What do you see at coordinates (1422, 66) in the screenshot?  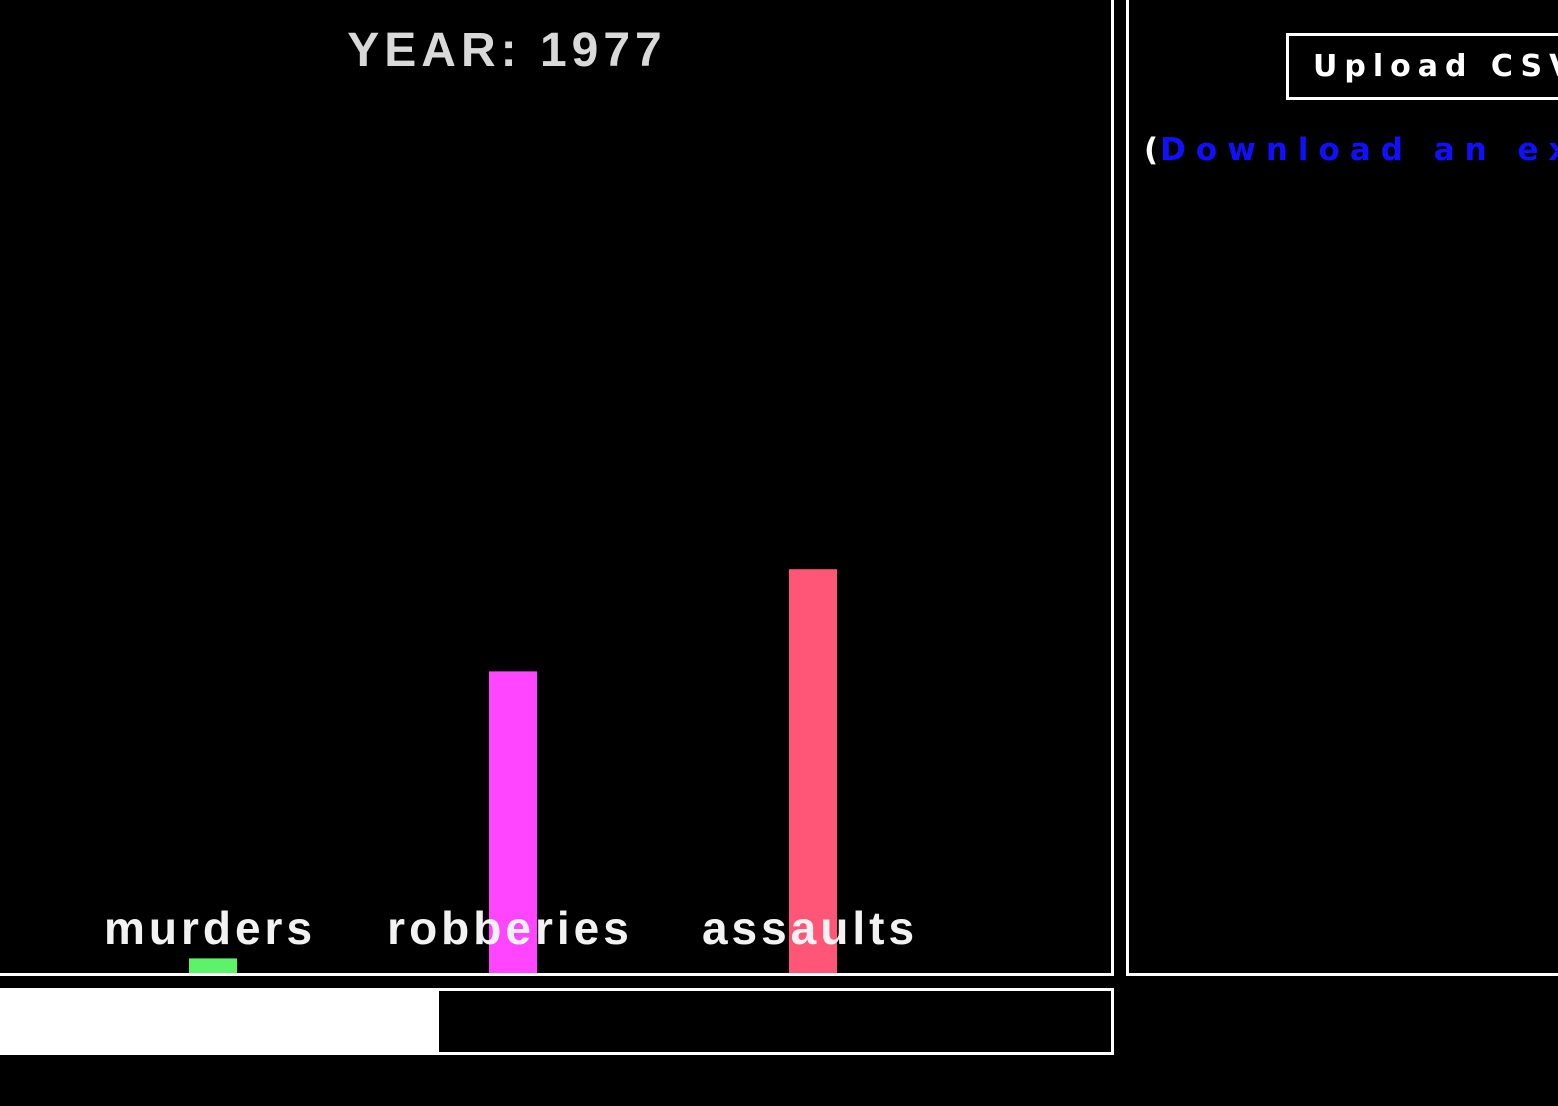 I see `upload-csv-button: Upload CSV` at bounding box center [1422, 66].